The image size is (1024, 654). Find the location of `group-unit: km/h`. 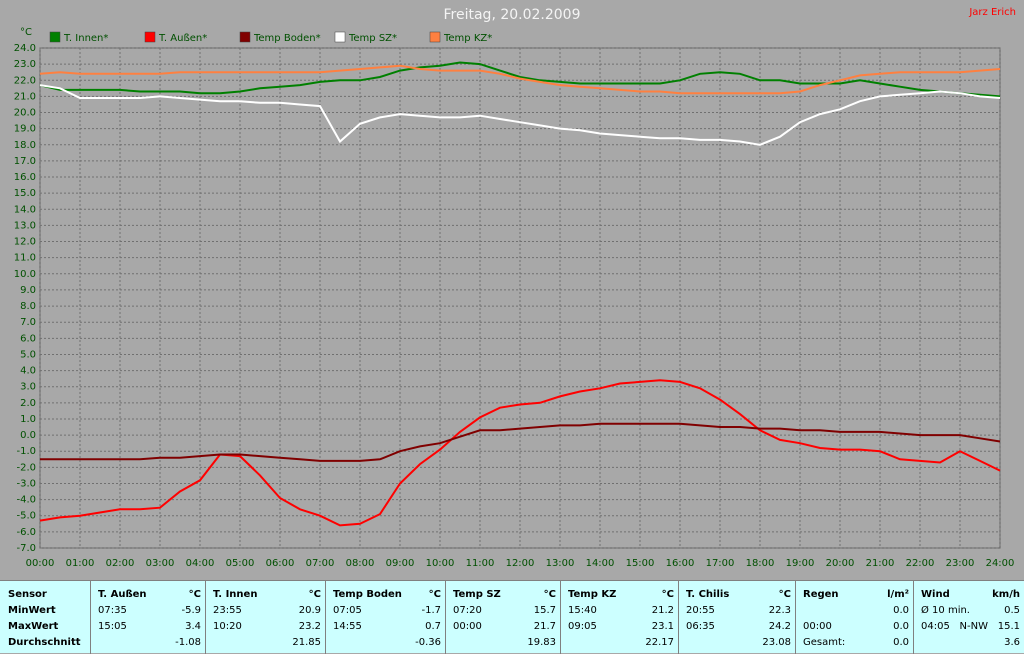

group-unit: km/h is located at coordinates (1006, 594).